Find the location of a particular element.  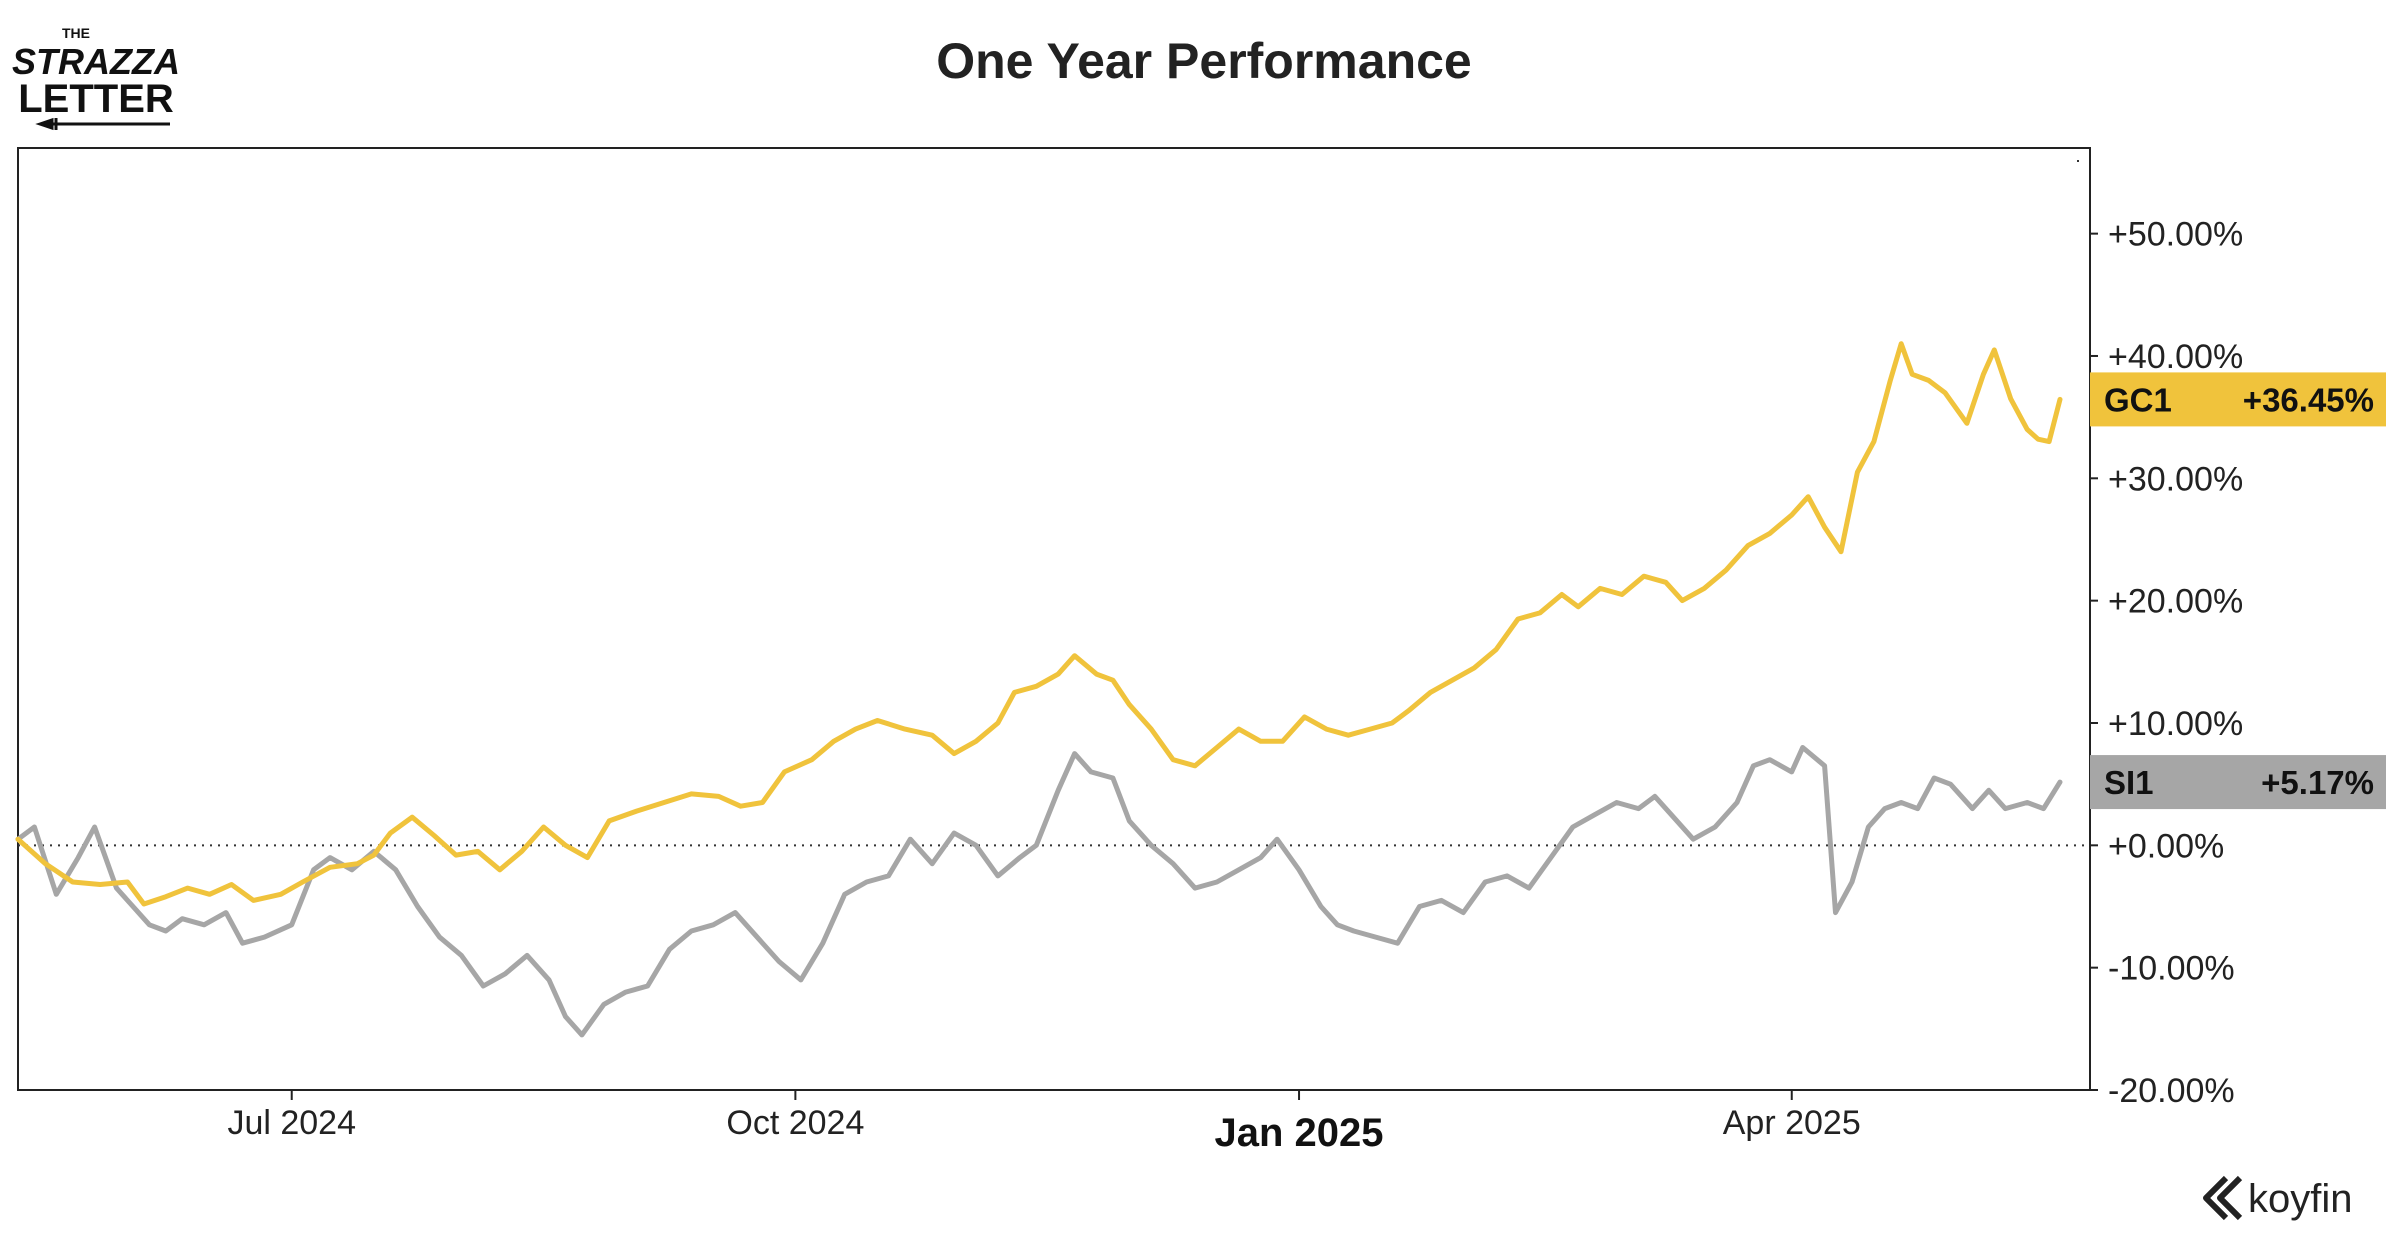

tag-series-value: +5.17% is located at coordinates (2317, 782).